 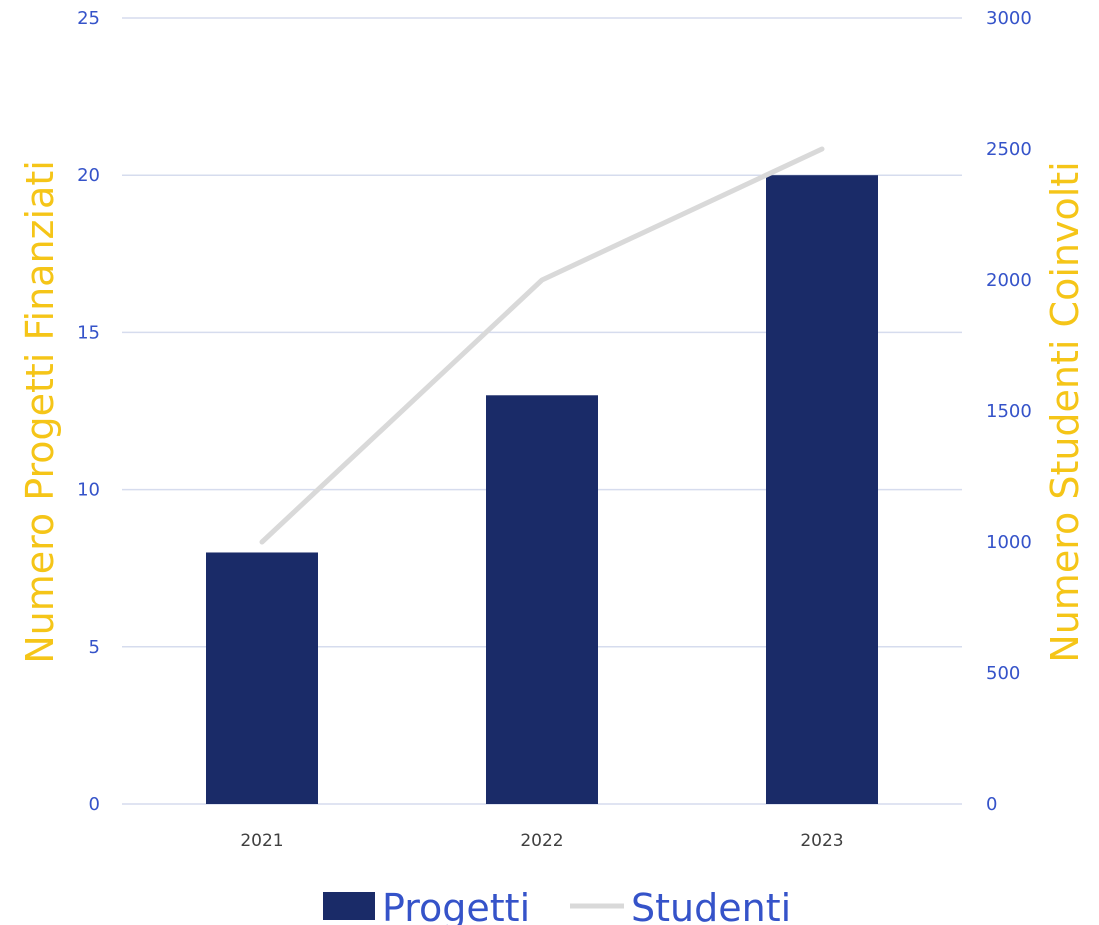 I want to click on x-tick-label-2022: 2022, so click(x=541, y=841).